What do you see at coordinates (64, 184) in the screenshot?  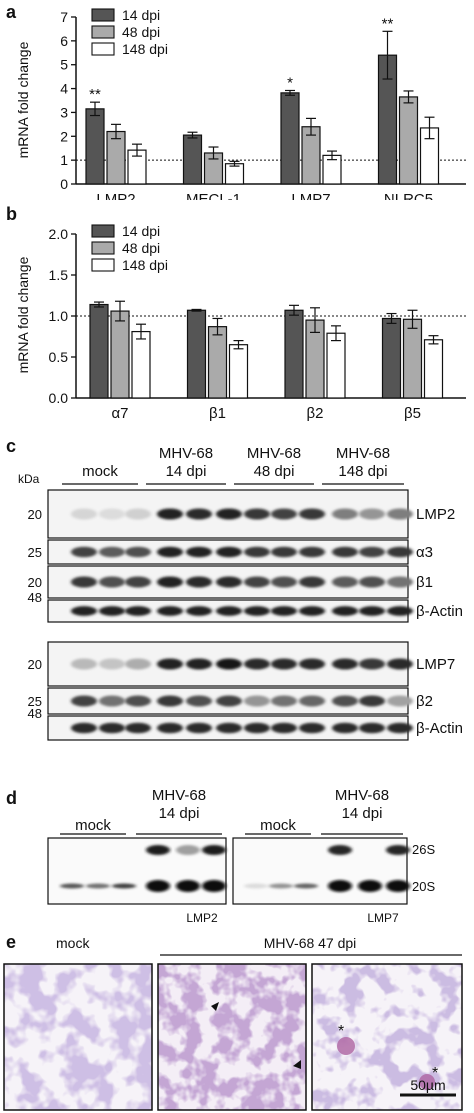 I see `y-tick-label: 0` at bounding box center [64, 184].